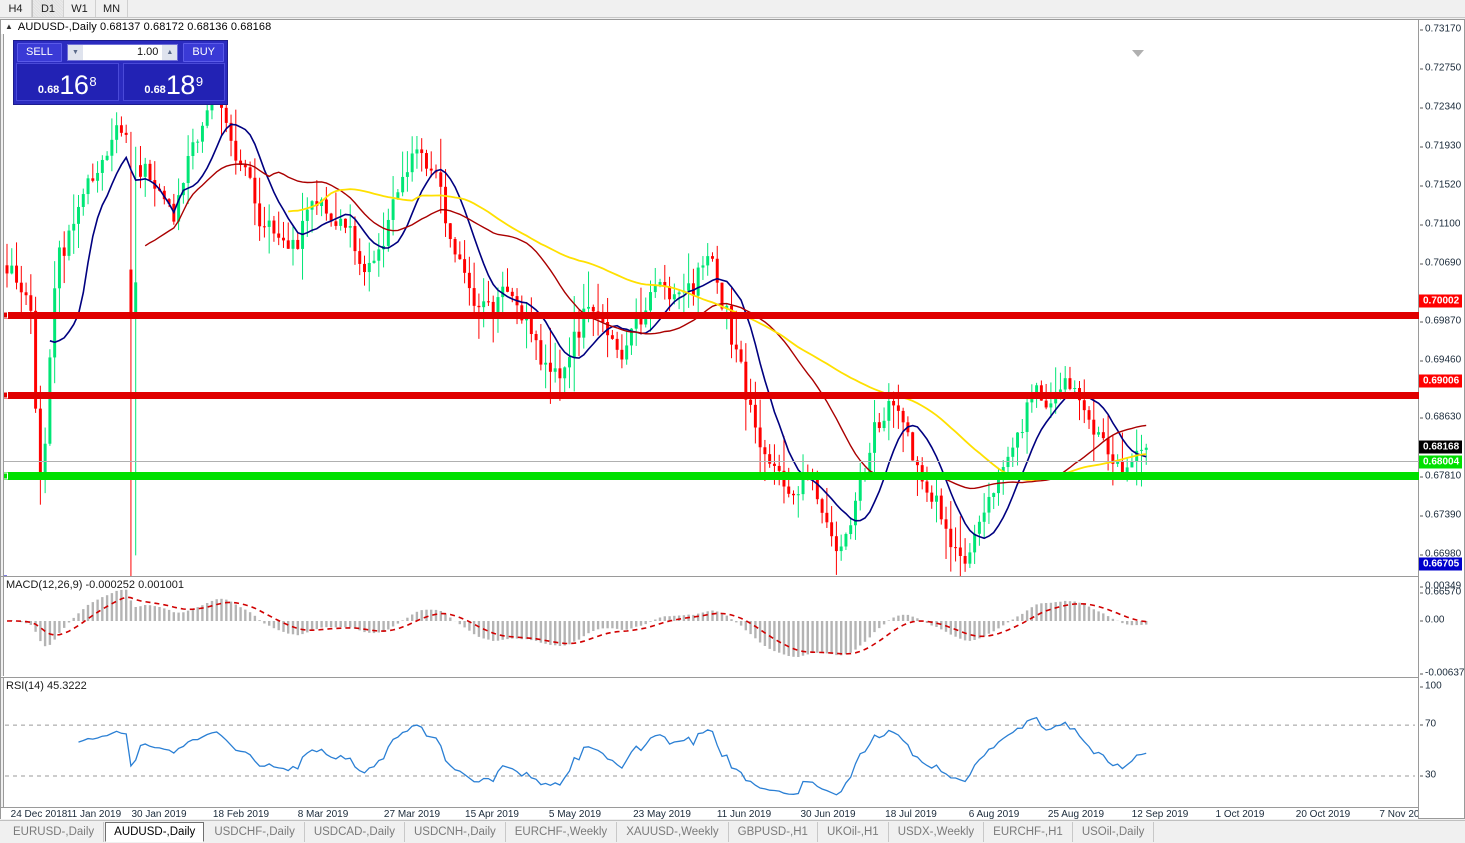 This screenshot has width=1465, height=843. I want to click on price-scale-divider, so click(1418, 419).